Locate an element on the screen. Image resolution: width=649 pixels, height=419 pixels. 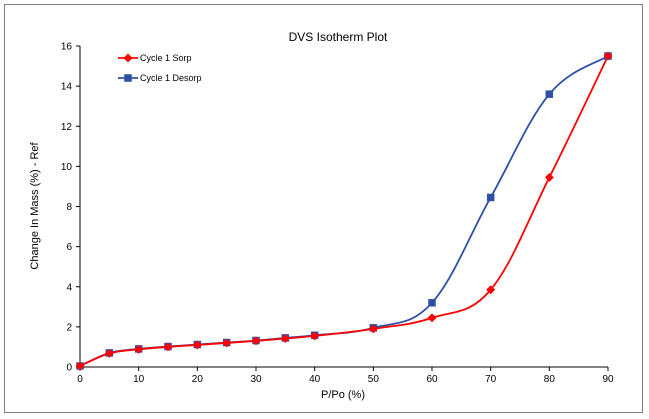
x-tick-label: 80 is located at coordinates (550, 379).